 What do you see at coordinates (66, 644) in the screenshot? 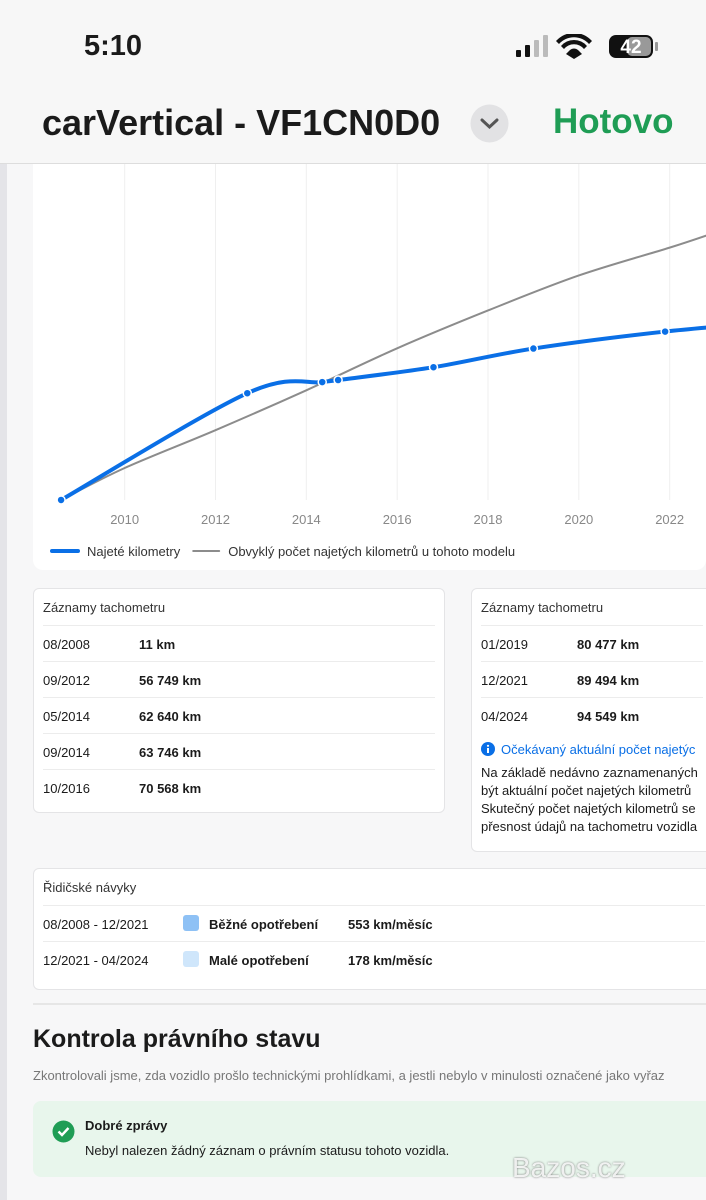
I see `table-cell: 08/2008` at bounding box center [66, 644].